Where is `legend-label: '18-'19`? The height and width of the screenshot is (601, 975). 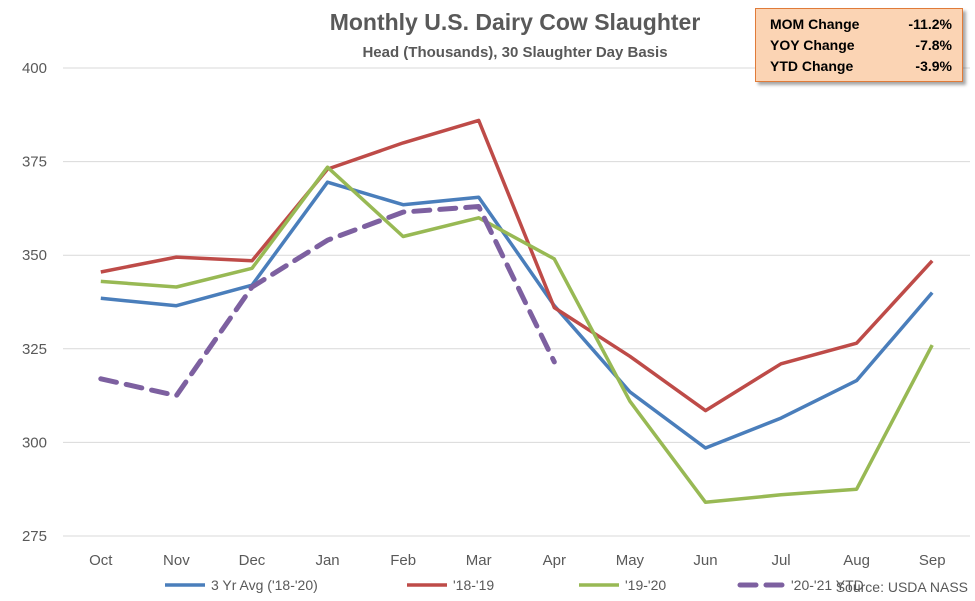 legend-label: '18-'19 is located at coordinates (473, 585).